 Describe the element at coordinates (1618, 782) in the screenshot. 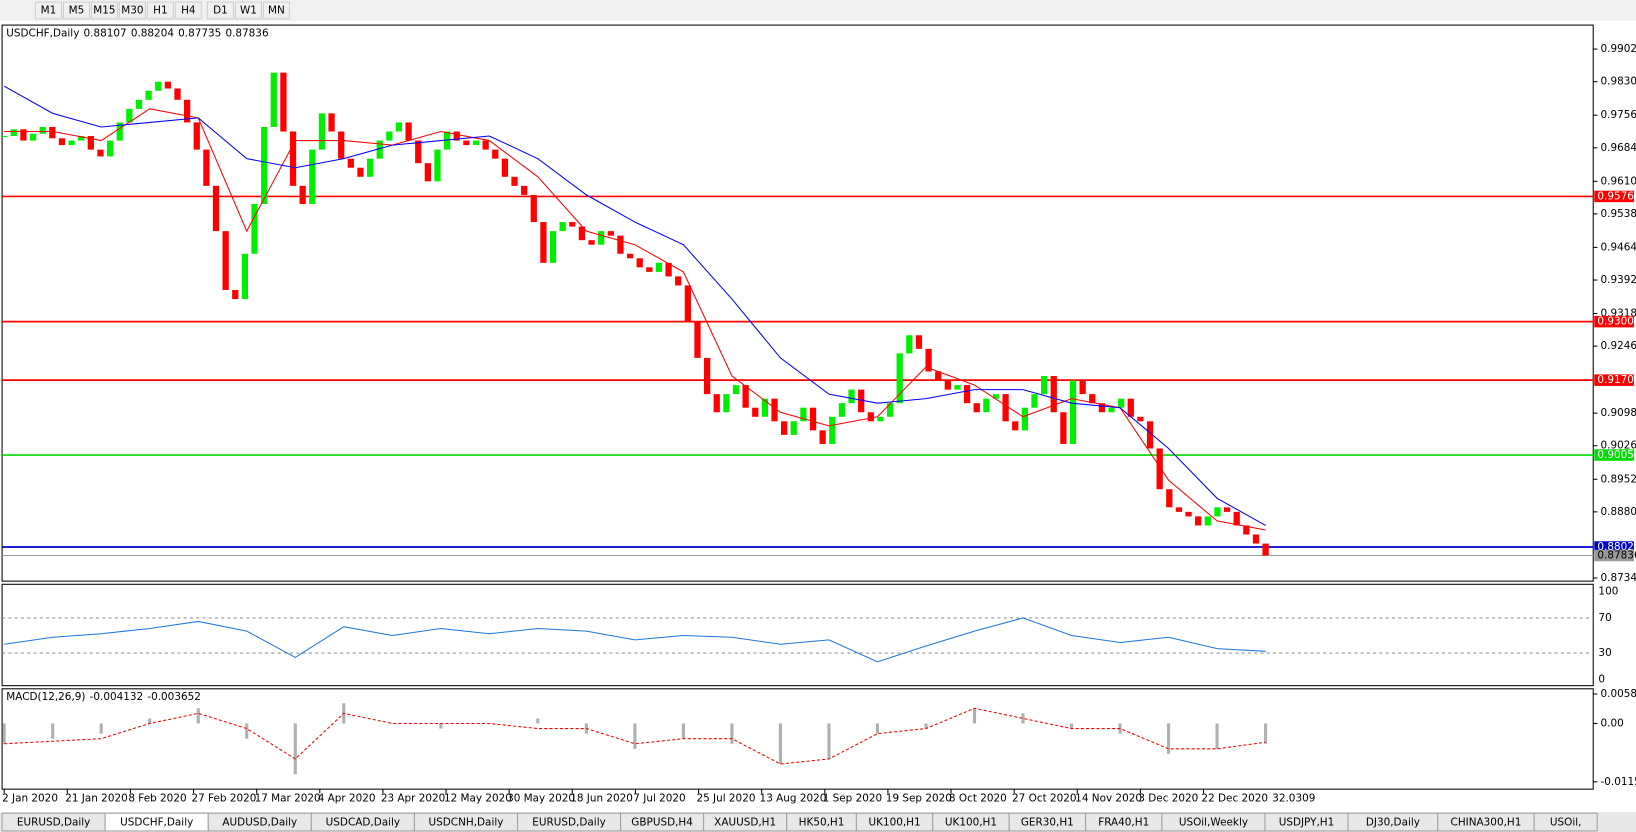

I see `macd-tick-label: -0.011514` at that location.